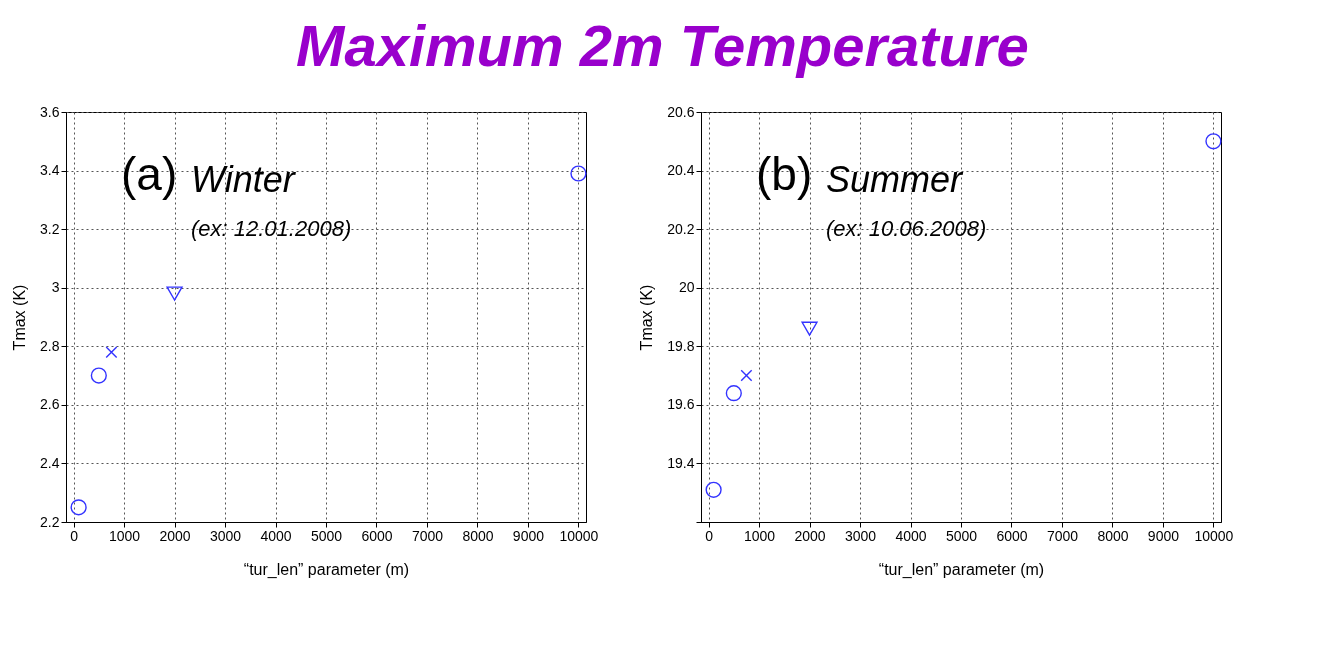  I want to click on y-tick-label: 3.6, so click(50, 111).